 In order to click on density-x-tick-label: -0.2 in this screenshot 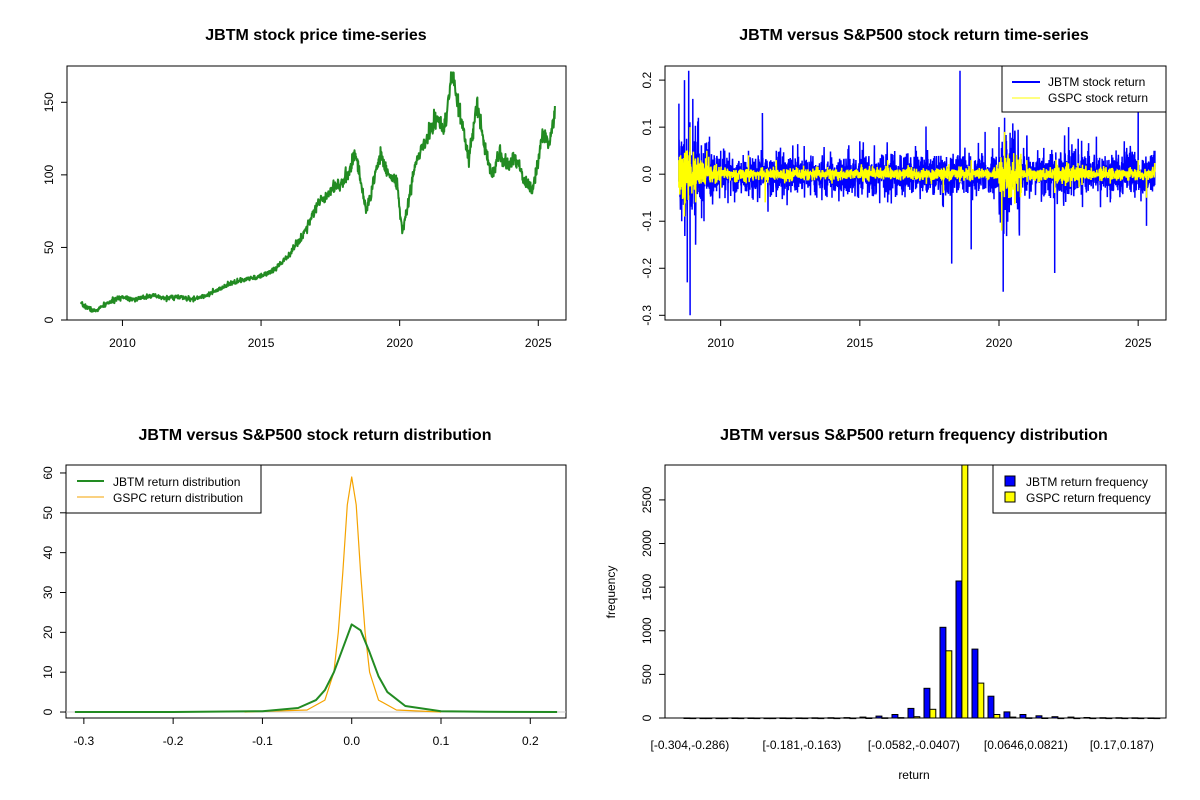, I will do `click(173, 741)`.